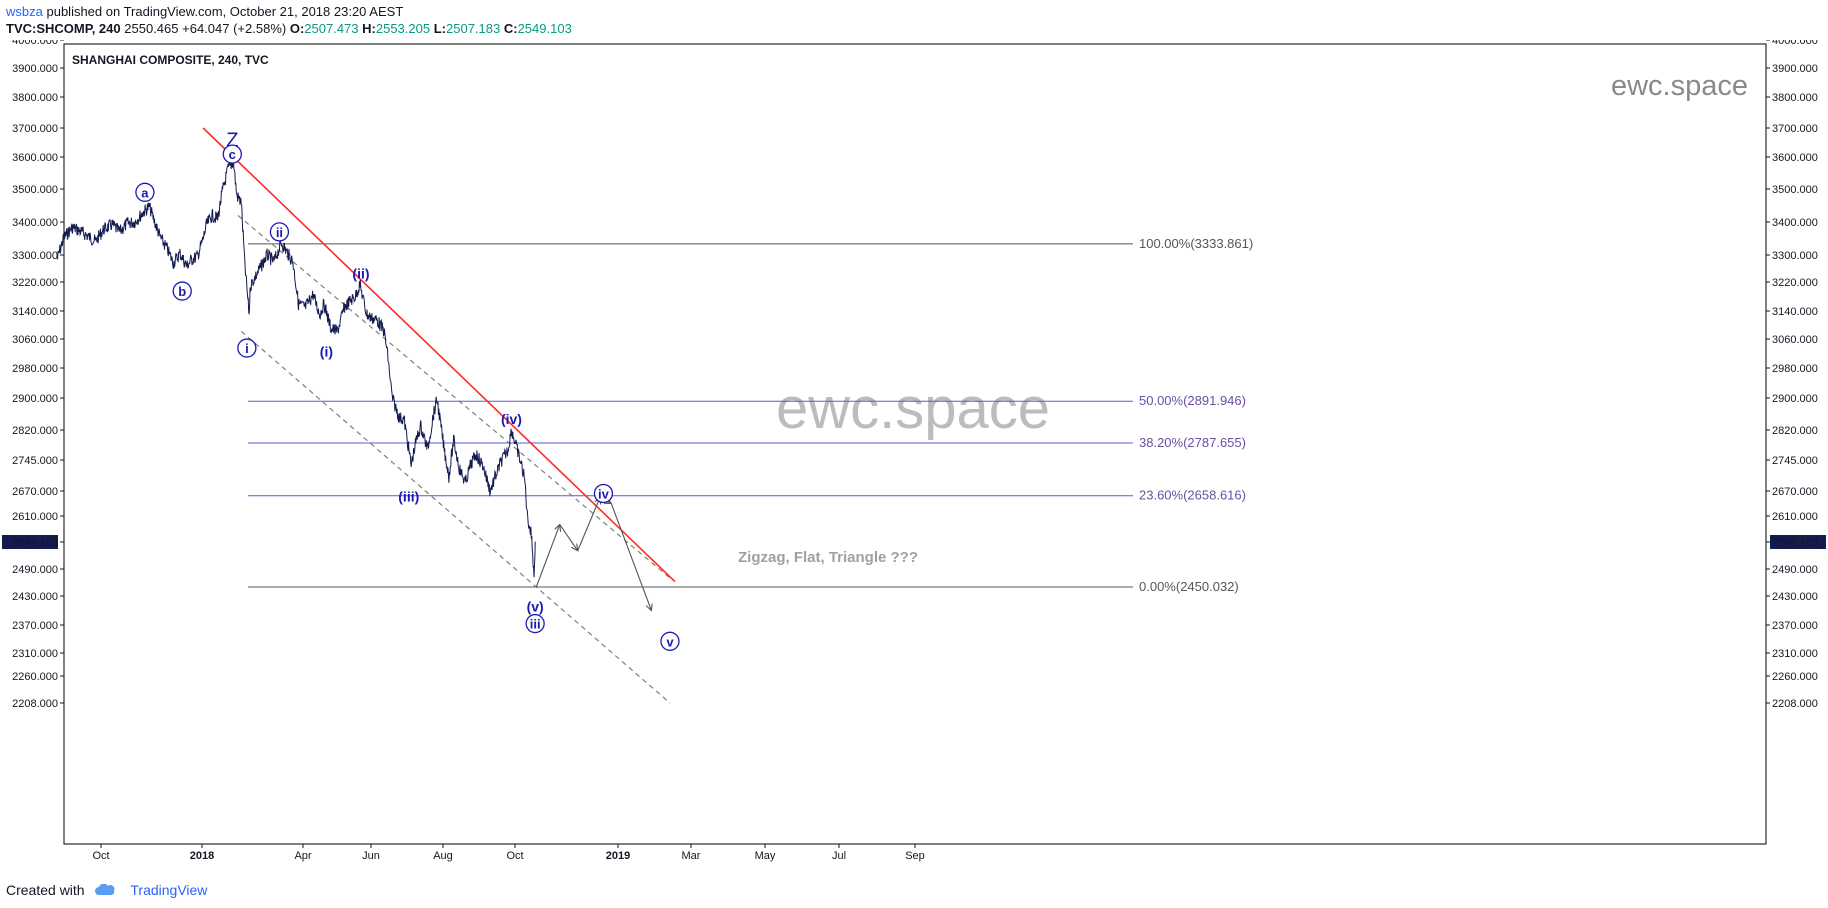 This screenshot has width=1828, height=908. What do you see at coordinates (1192, 400) in the screenshot?
I see `fib-label: 50.00%(2891.946)` at bounding box center [1192, 400].